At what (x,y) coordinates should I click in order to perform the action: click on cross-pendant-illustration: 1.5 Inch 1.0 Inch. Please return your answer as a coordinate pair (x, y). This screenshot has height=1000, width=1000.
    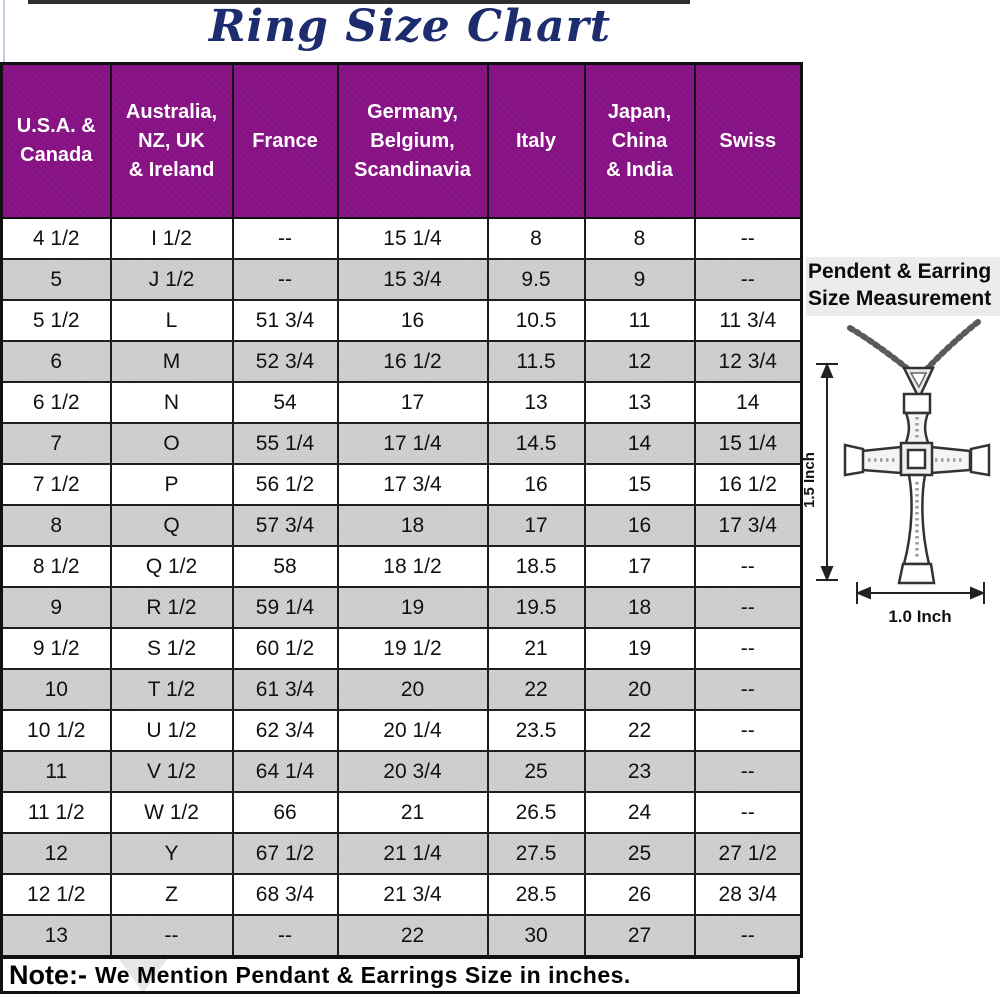
    Looking at the image, I should click on (896, 472).